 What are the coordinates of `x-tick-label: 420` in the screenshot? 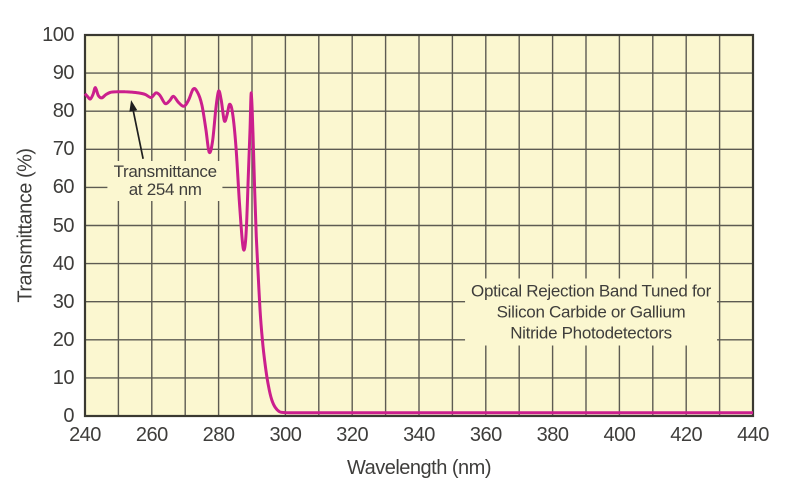 It's located at (686, 435).